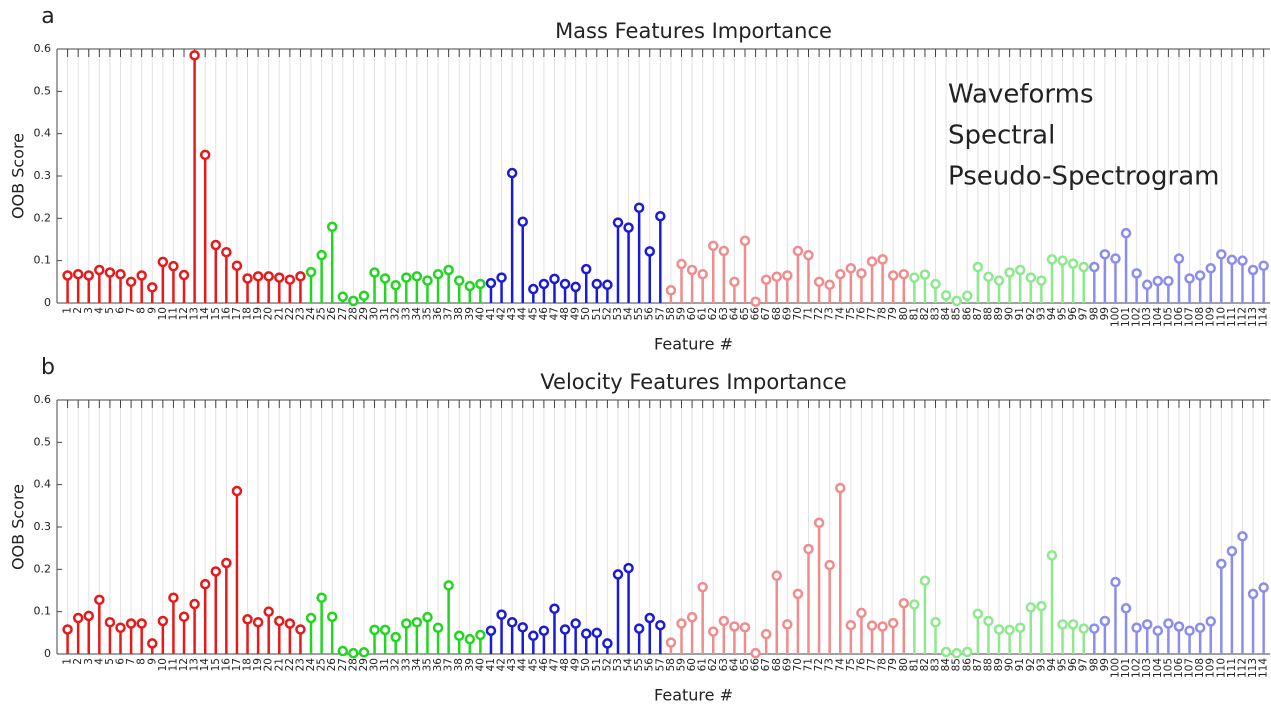  I want to click on x-tick-label: 84, so click(946, 665).